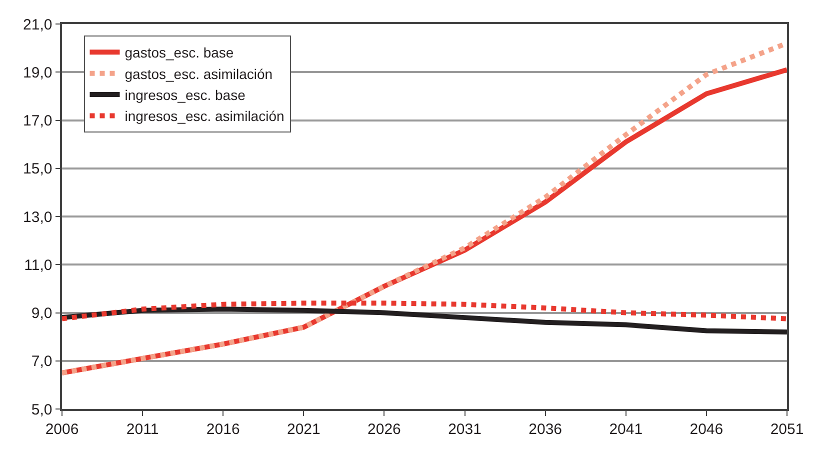 This screenshot has height=451, width=816. Describe the element at coordinates (38, 265) in the screenshot. I see `y-tick-label: 11,0` at that location.